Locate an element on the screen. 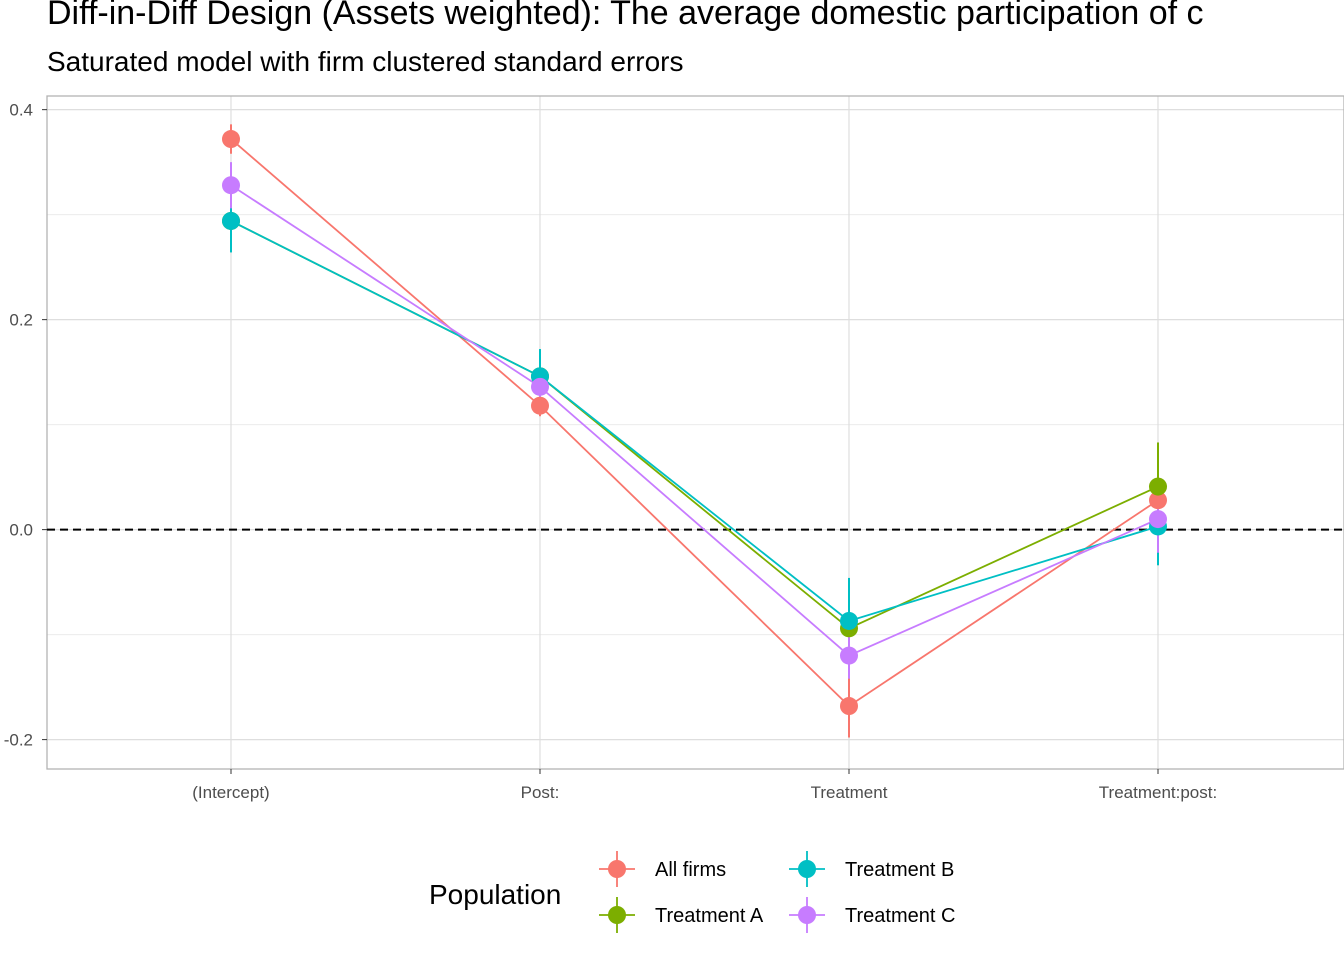 The width and height of the screenshot is (1344, 960). y-tick-label: 0.2 is located at coordinates (21, 320).